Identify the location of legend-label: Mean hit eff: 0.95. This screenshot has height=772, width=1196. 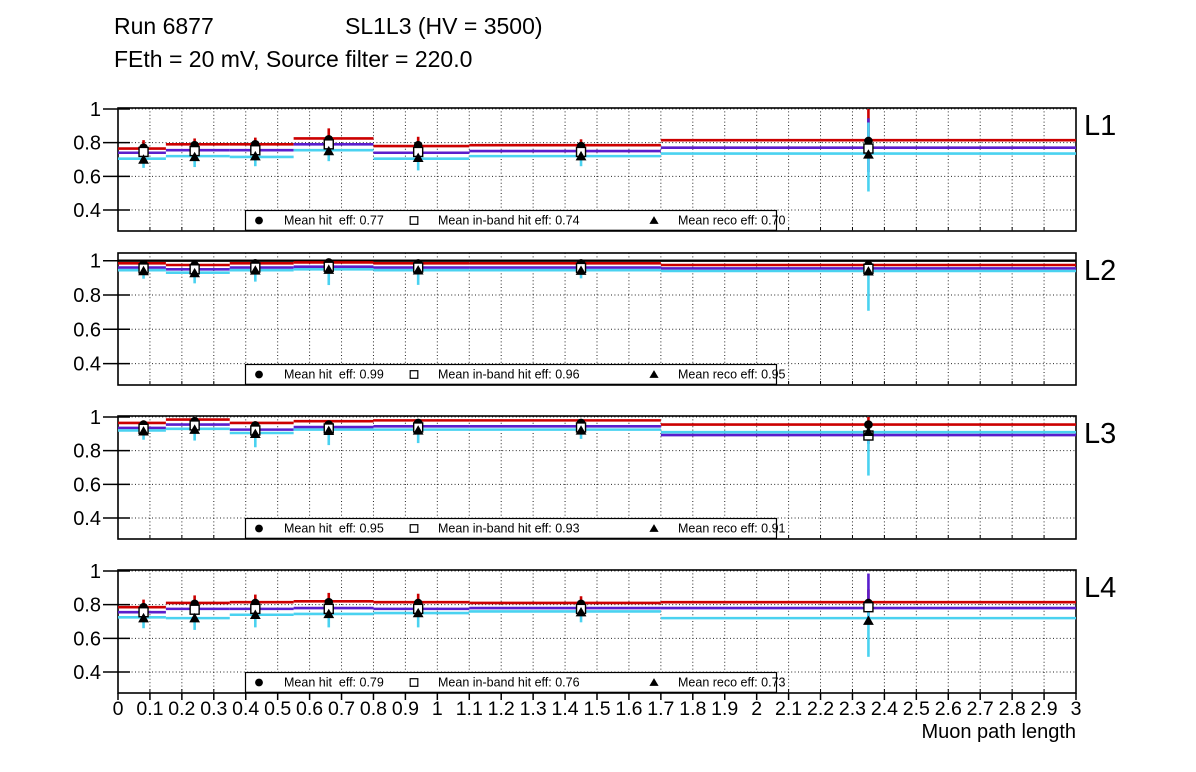
(334, 529).